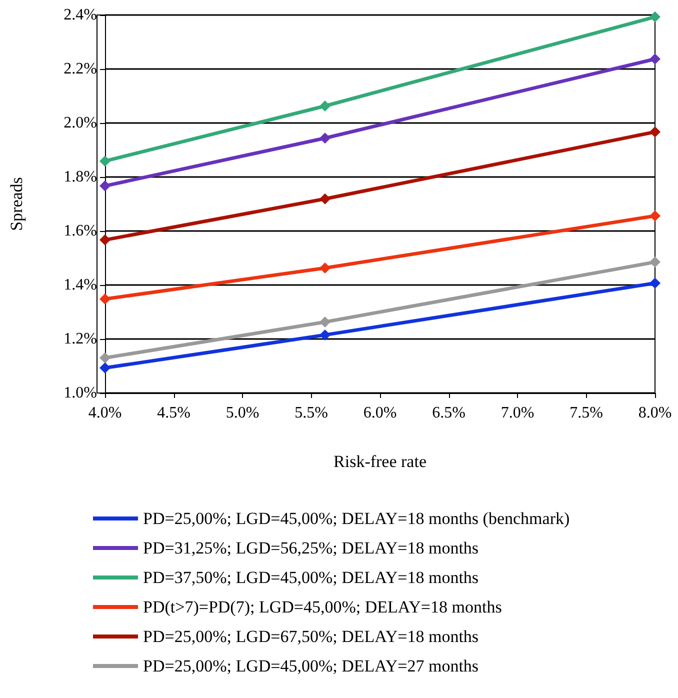 This screenshot has height=698, width=678. I want to click on x-tick-label: 8.0%, so click(655, 413).